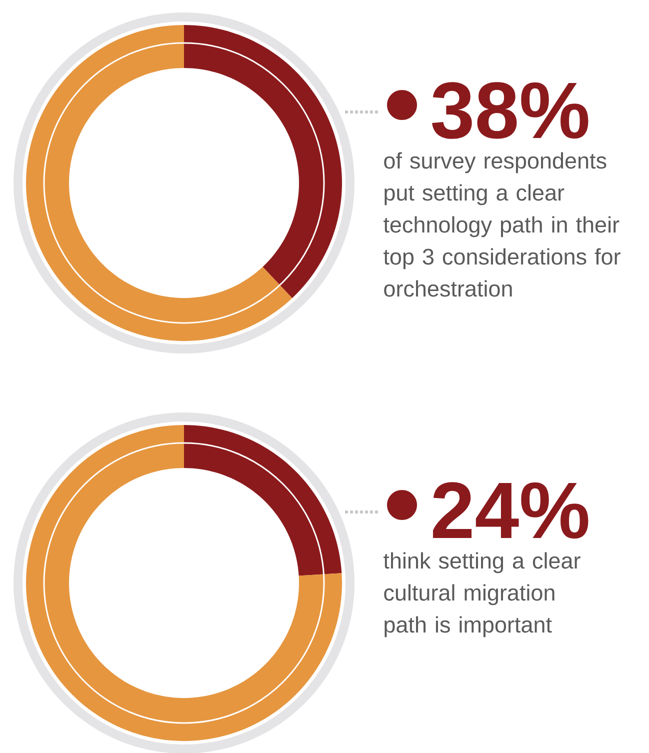  I want to click on data-label: 38%, so click(510, 110).